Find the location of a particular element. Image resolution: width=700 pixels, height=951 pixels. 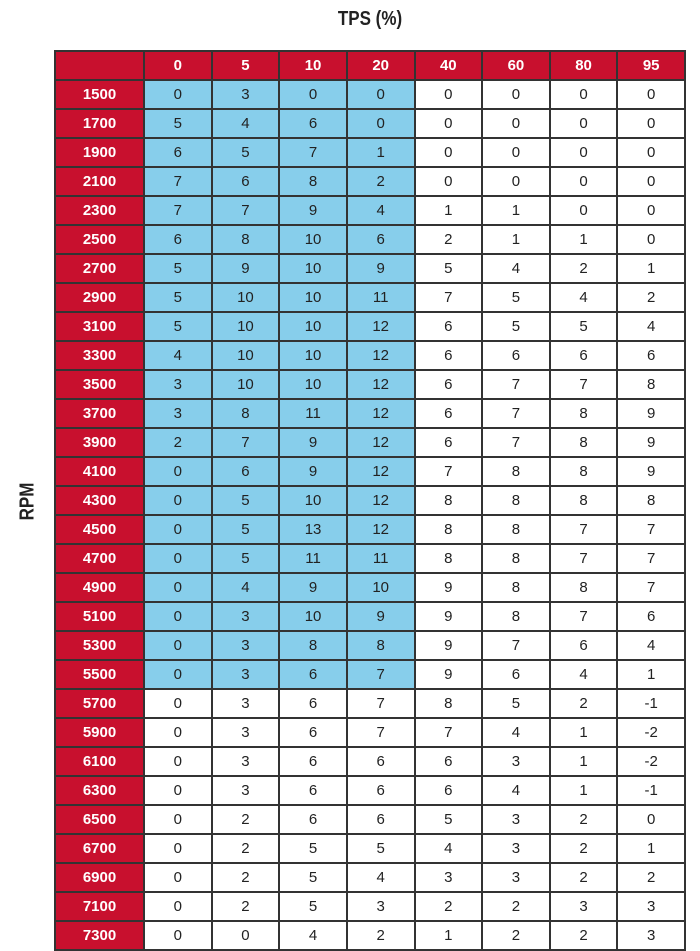

table-row: 2100 7 6 8 2 0 0 0 0 is located at coordinates (370, 181).